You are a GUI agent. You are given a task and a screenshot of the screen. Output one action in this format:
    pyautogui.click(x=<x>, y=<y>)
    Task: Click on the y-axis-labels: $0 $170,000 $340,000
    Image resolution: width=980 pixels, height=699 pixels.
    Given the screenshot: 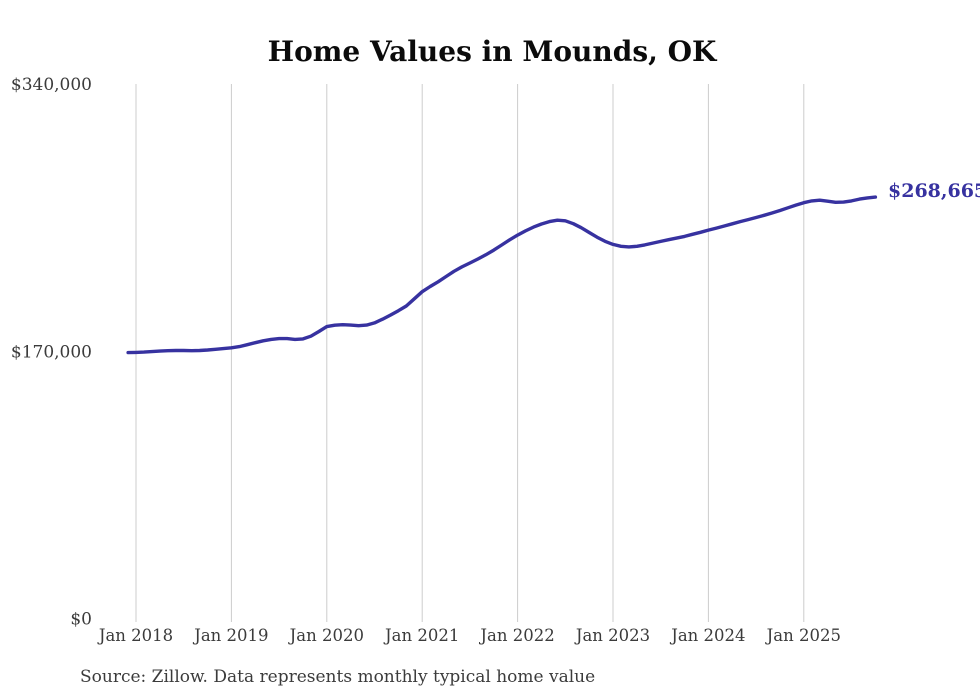 What is the action you would take?
    pyautogui.click(x=51, y=352)
    